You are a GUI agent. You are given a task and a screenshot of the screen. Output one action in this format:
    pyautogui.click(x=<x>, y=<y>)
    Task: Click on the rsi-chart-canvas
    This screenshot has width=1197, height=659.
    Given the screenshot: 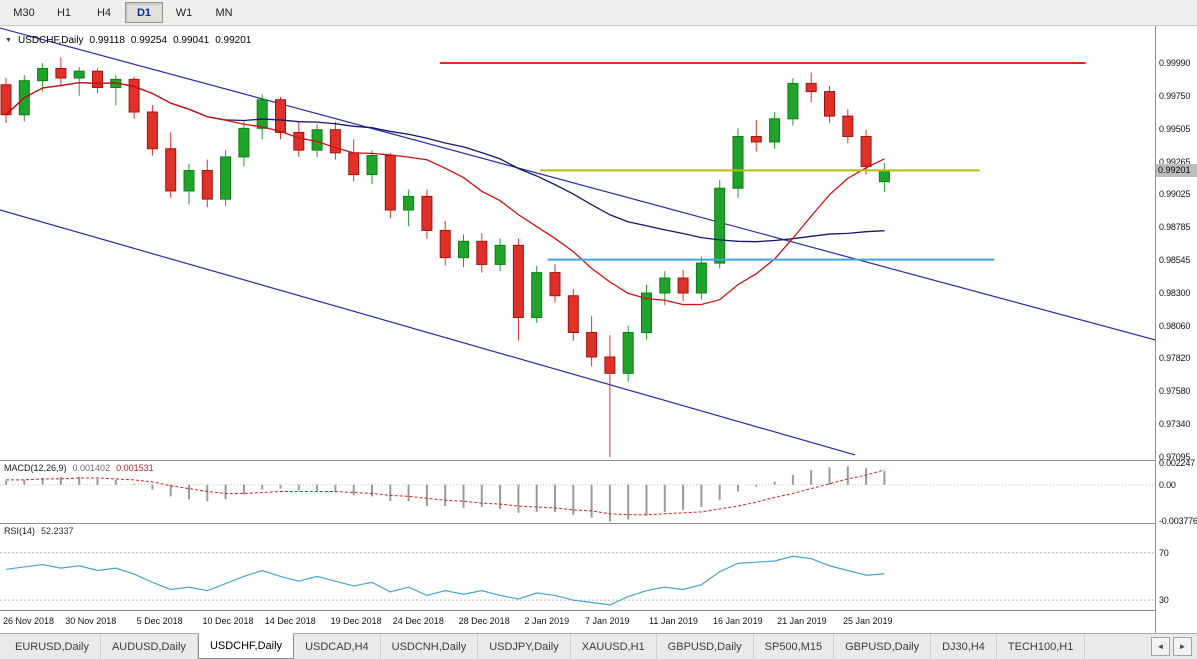 What is the action you would take?
    pyautogui.click(x=577, y=567)
    